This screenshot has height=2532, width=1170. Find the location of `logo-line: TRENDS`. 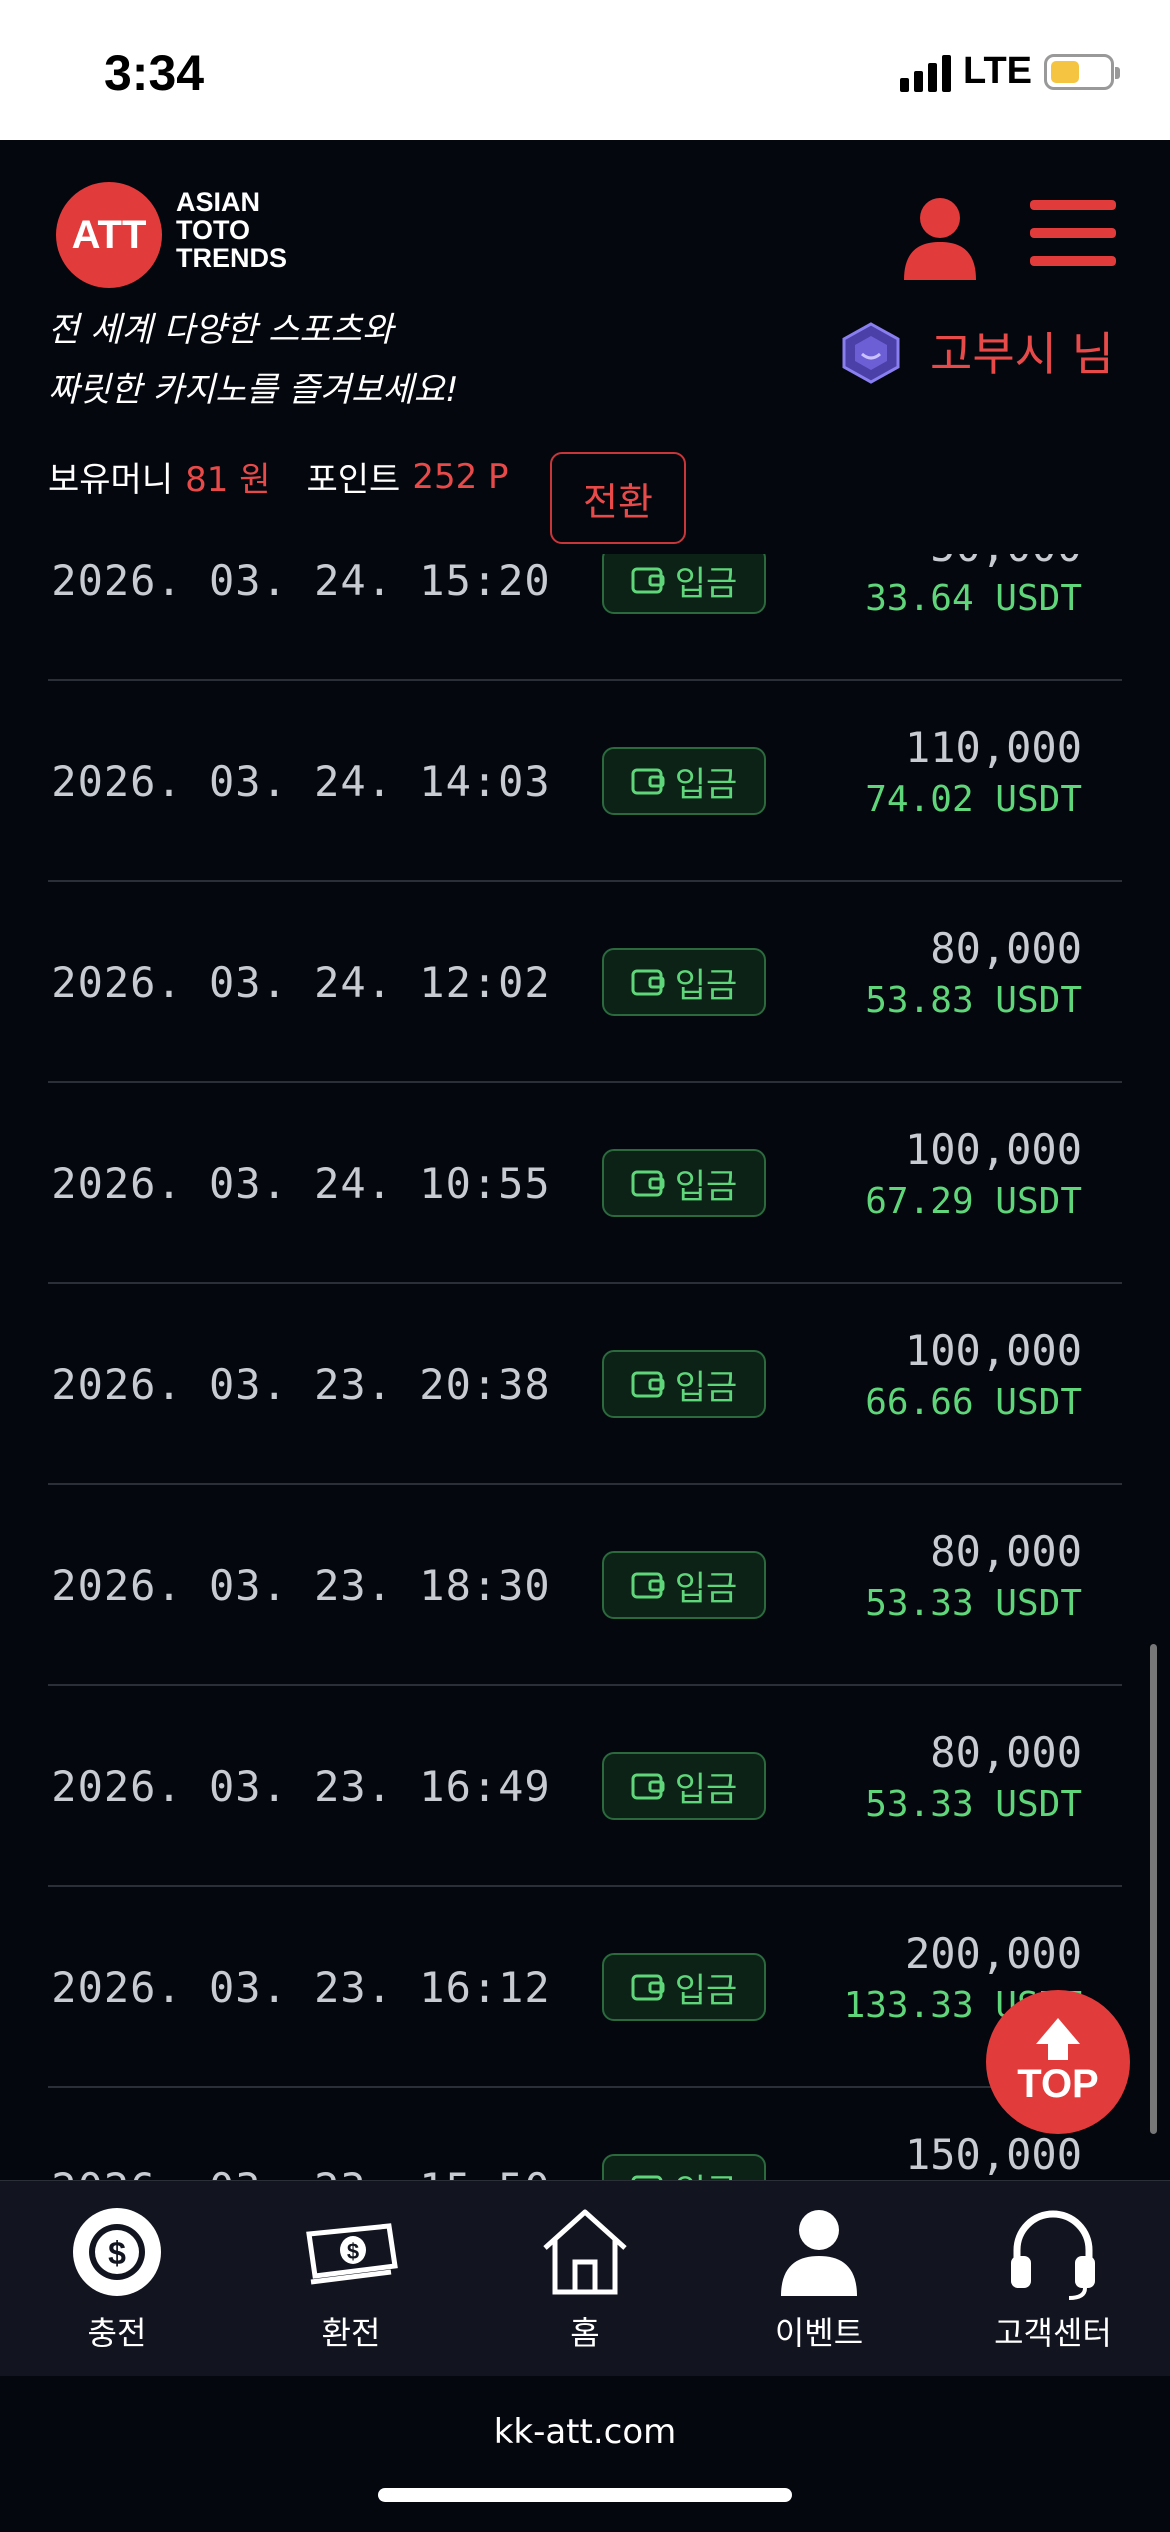

logo-line: TRENDS is located at coordinates (232, 258).